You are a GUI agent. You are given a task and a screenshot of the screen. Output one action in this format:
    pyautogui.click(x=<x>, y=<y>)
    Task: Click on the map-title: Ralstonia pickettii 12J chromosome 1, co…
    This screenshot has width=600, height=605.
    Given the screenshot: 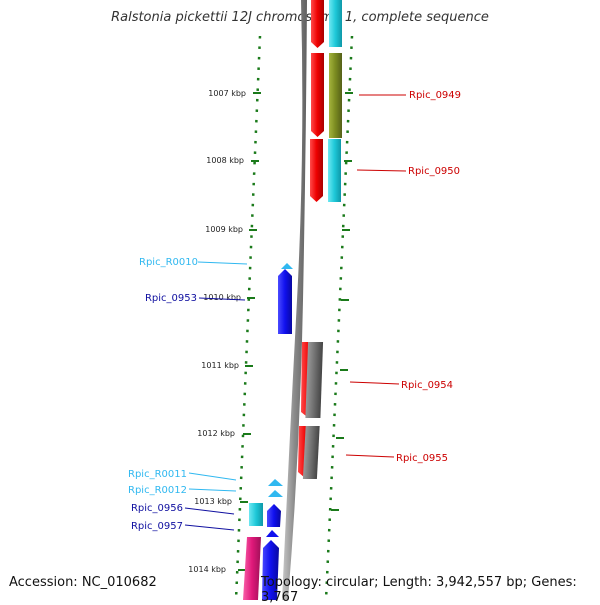 What is the action you would take?
    pyautogui.click(x=300, y=17)
    